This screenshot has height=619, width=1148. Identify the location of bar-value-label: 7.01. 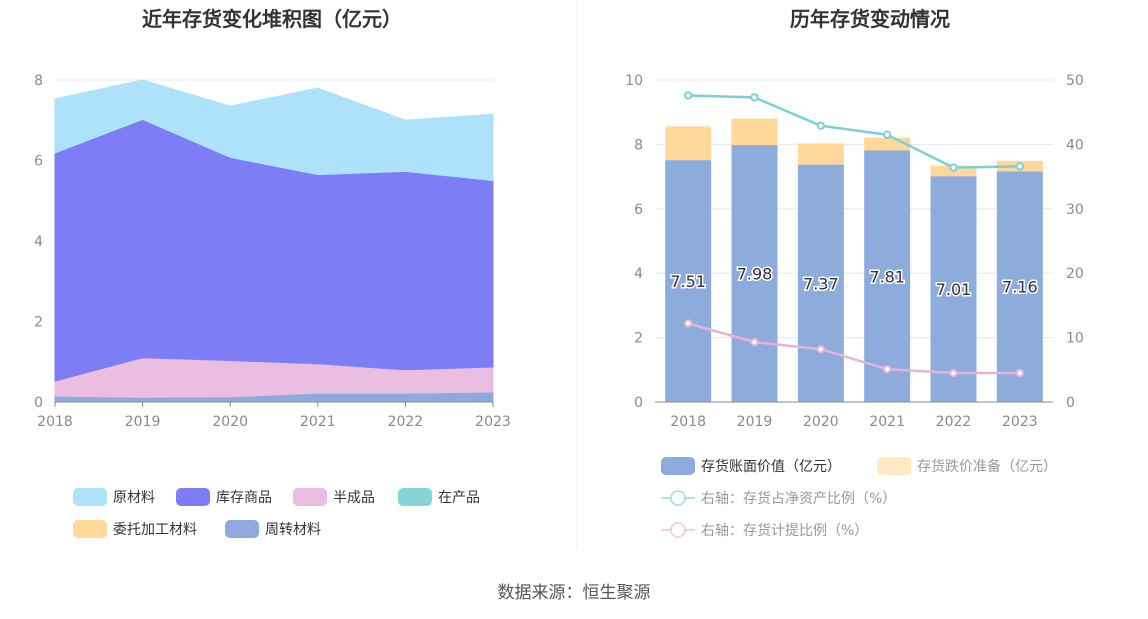
(954, 289).